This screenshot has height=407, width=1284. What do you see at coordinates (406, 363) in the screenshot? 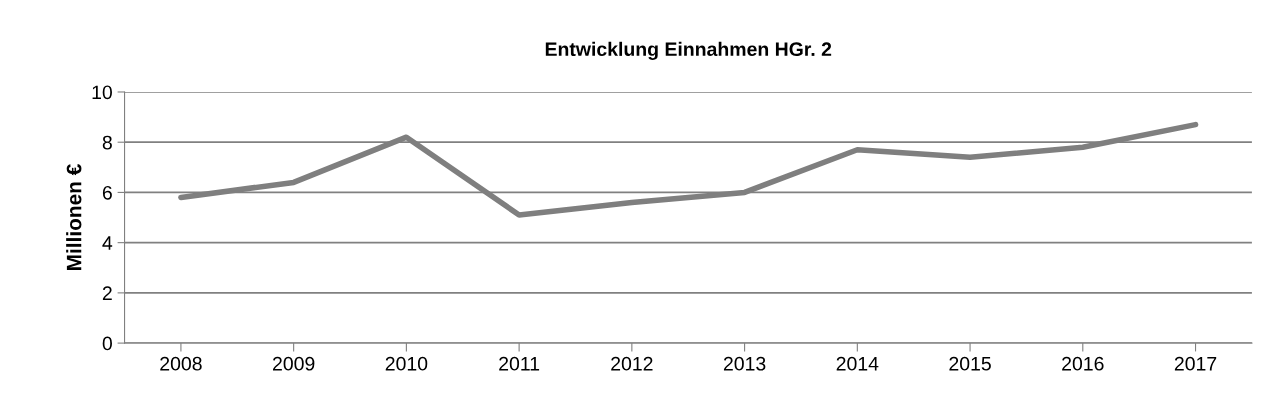
I see `x-tick-label: 2010` at bounding box center [406, 363].